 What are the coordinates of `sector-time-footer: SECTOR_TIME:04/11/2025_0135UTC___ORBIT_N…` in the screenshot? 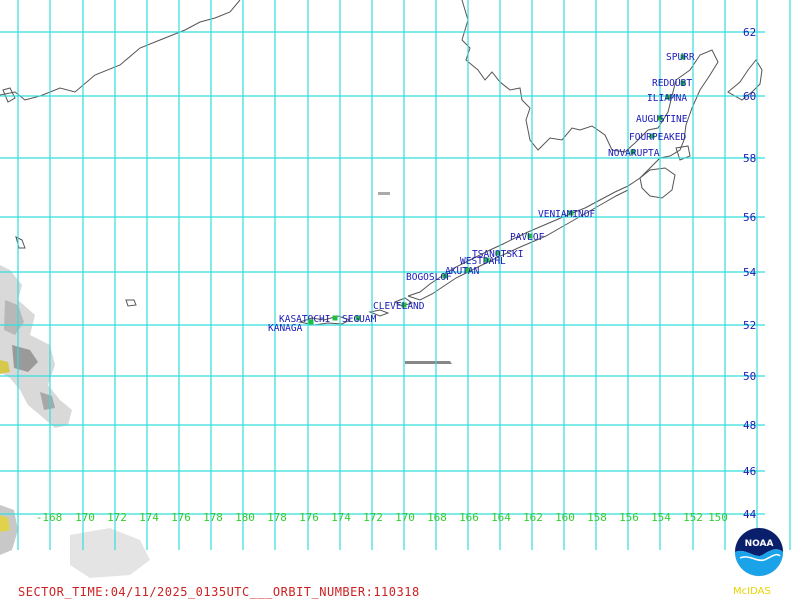 It's located at (219, 592).